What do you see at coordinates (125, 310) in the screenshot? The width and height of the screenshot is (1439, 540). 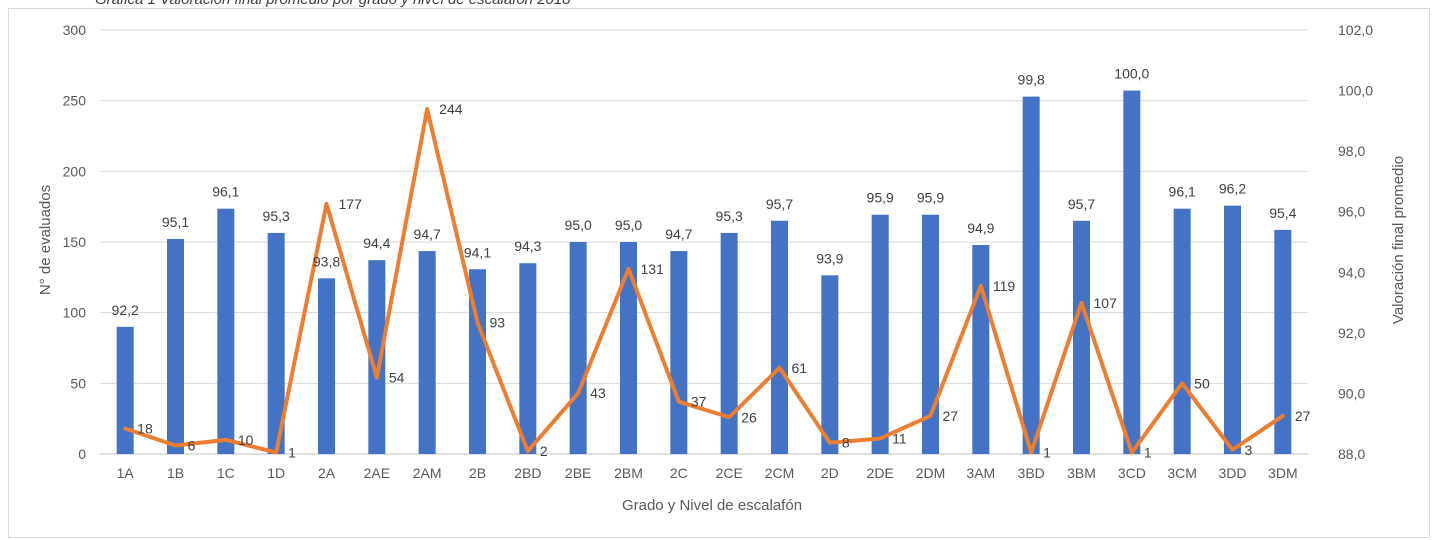 I see `bar-data-label: 92,2` at bounding box center [125, 310].